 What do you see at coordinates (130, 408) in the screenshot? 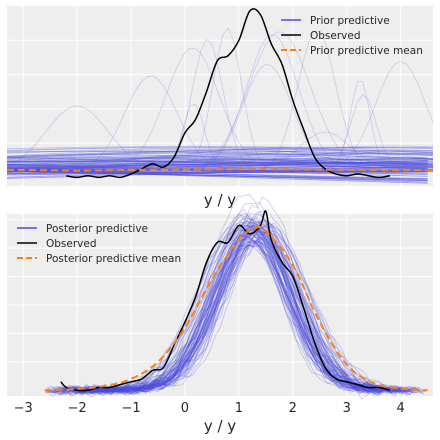
I see `bottom-x-tick-label: −1` at bounding box center [130, 408].